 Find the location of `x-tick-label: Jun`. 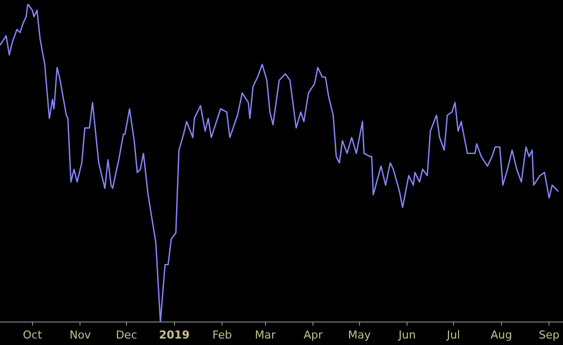

x-tick-label: Jun is located at coordinates (407, 335).